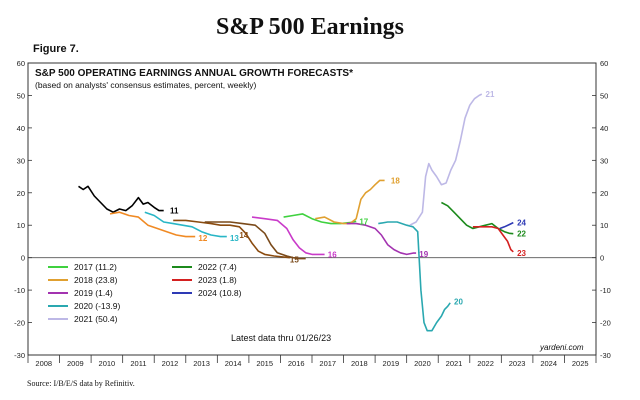 Image resolution: width=640 pixels, height=400 pixels. What do you see at coordinates (605, 355) in the screenshot?
I see `y-tick-label-right: -30` at bounding box center [605, 355].